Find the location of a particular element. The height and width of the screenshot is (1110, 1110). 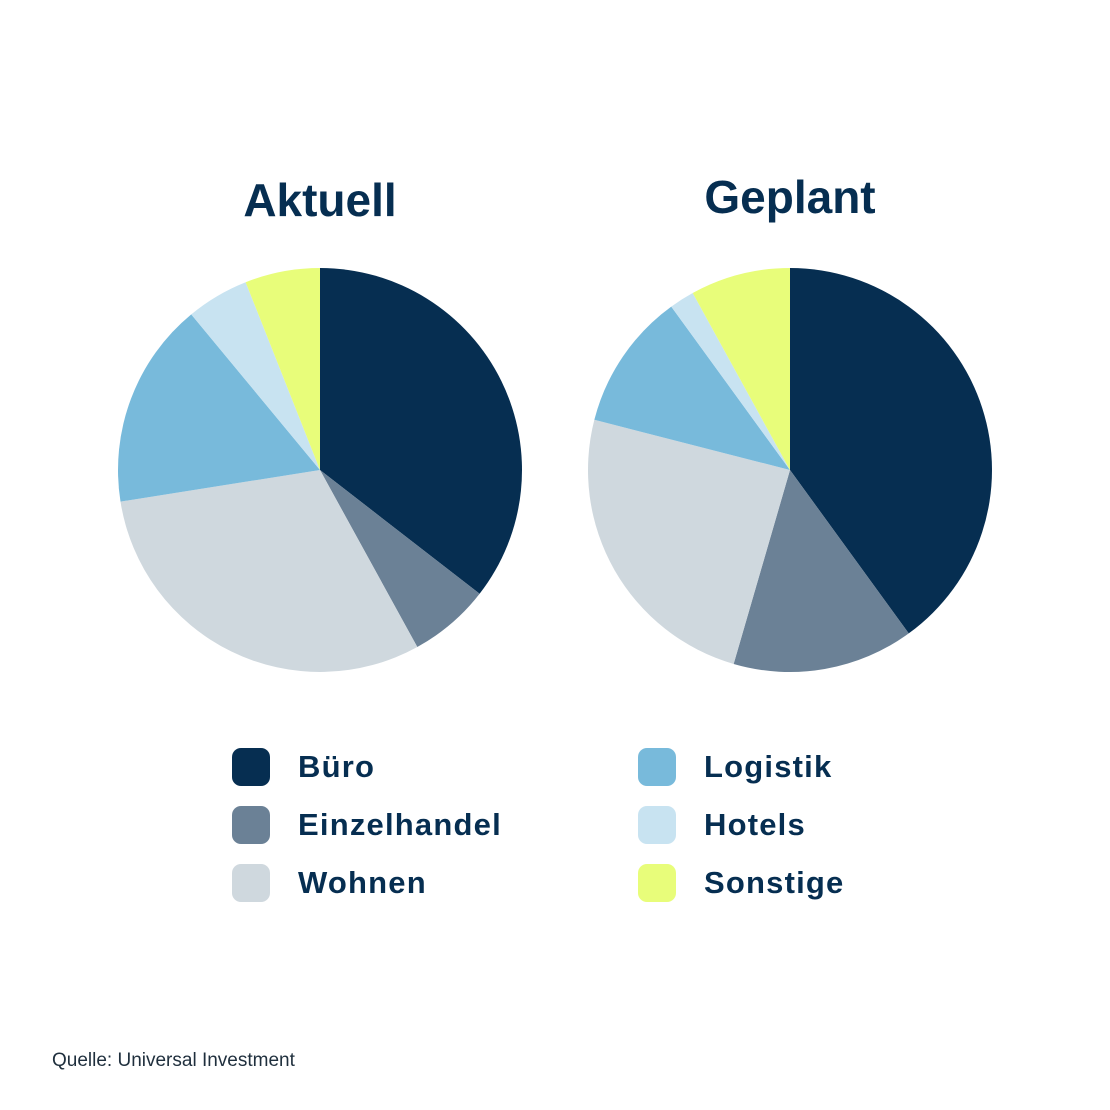

pie-slice-geplant-hotels is located at coordinates (730, 381).